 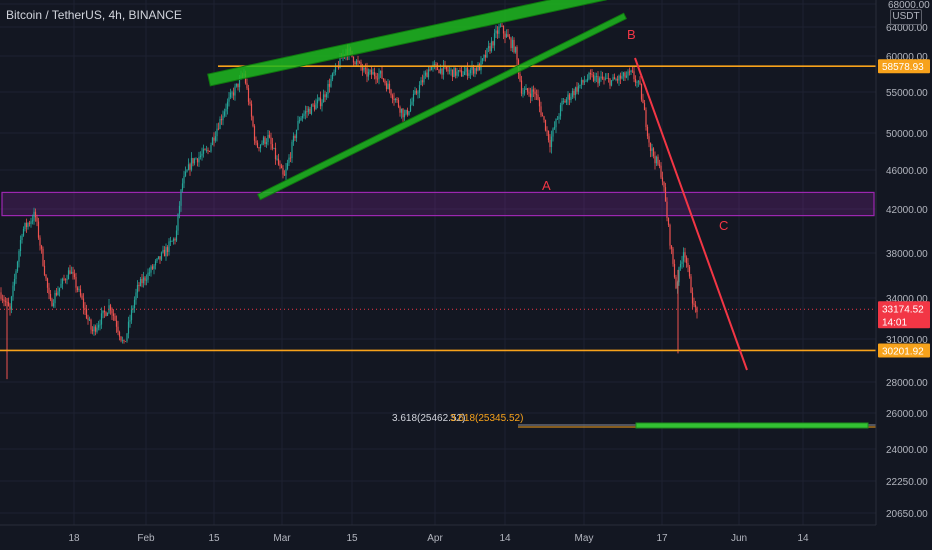 I want to click on y-tick-label: 28000.00, so click(x=907, y=383).